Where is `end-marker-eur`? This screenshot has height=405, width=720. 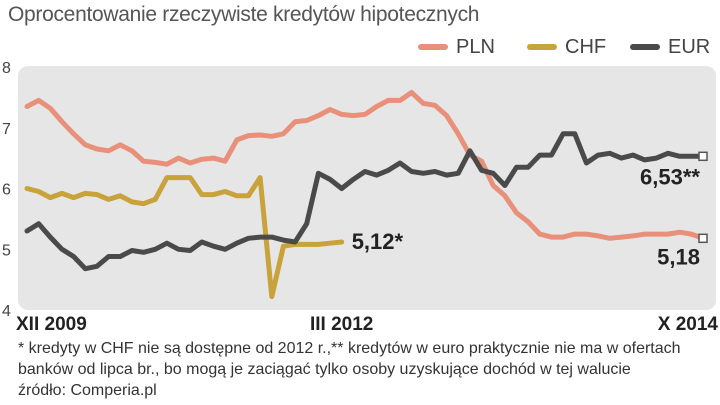
end-marker-eur is located at coordinates (703, 156).